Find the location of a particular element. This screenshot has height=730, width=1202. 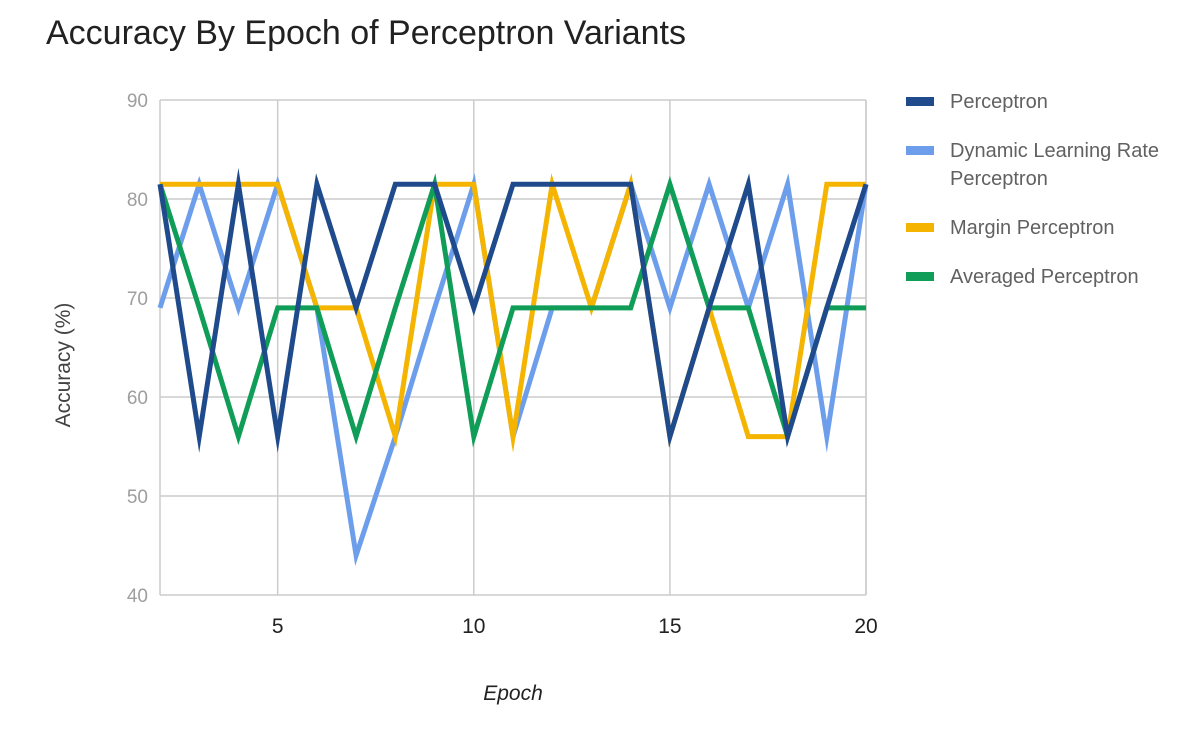

legend-item-dynamic-learning-rate: Dynamic Learning Rate Perceptron is located at coordinates (1051, 165).